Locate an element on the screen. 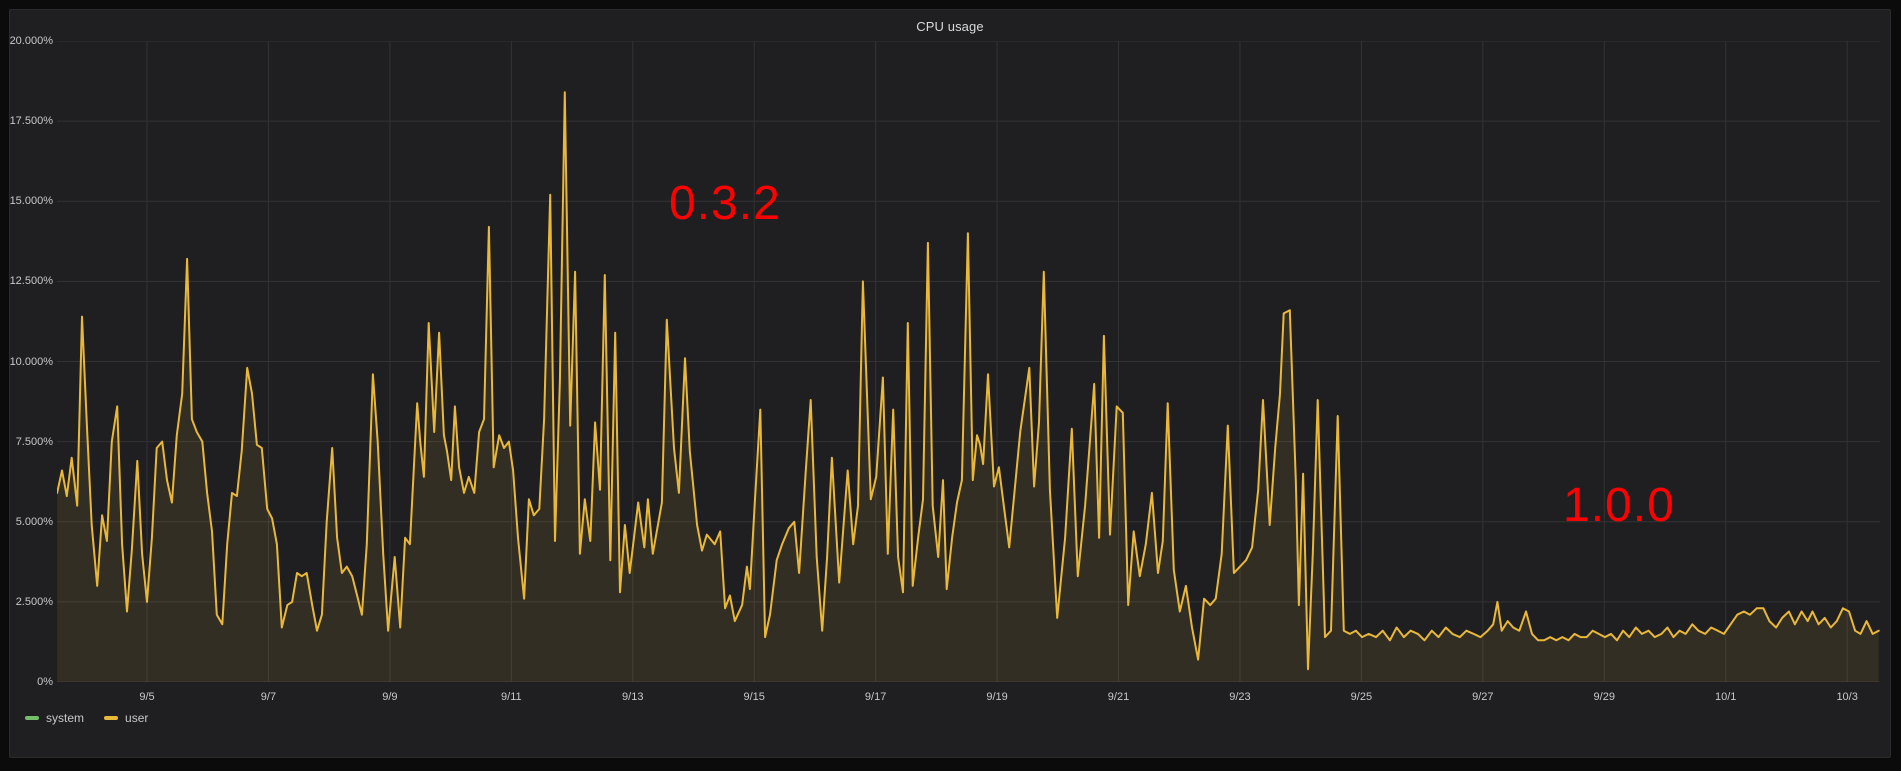 This screenshot has width=1901, height=771. legend-item-system: system is located at coordinates (54, 718).